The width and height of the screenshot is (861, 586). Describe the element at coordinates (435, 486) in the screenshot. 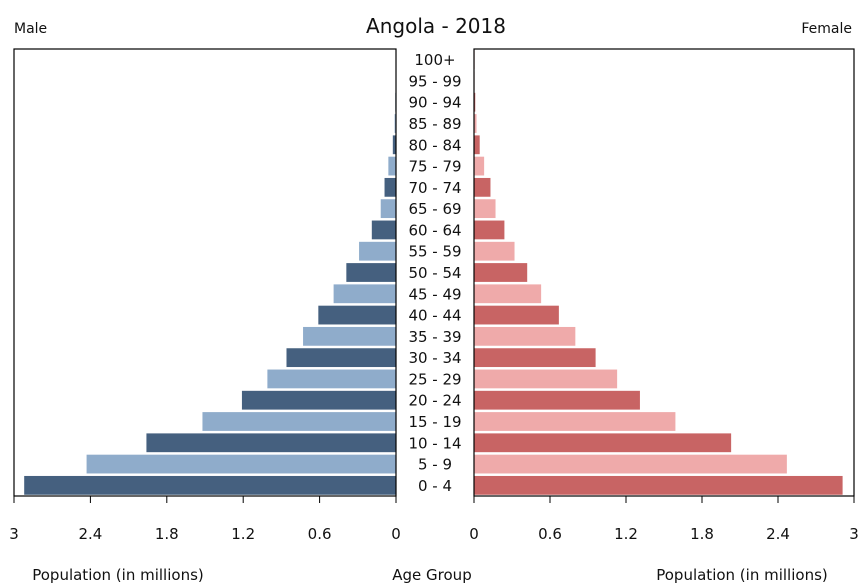

I see `age-group-label: 0 - 4` at that location.